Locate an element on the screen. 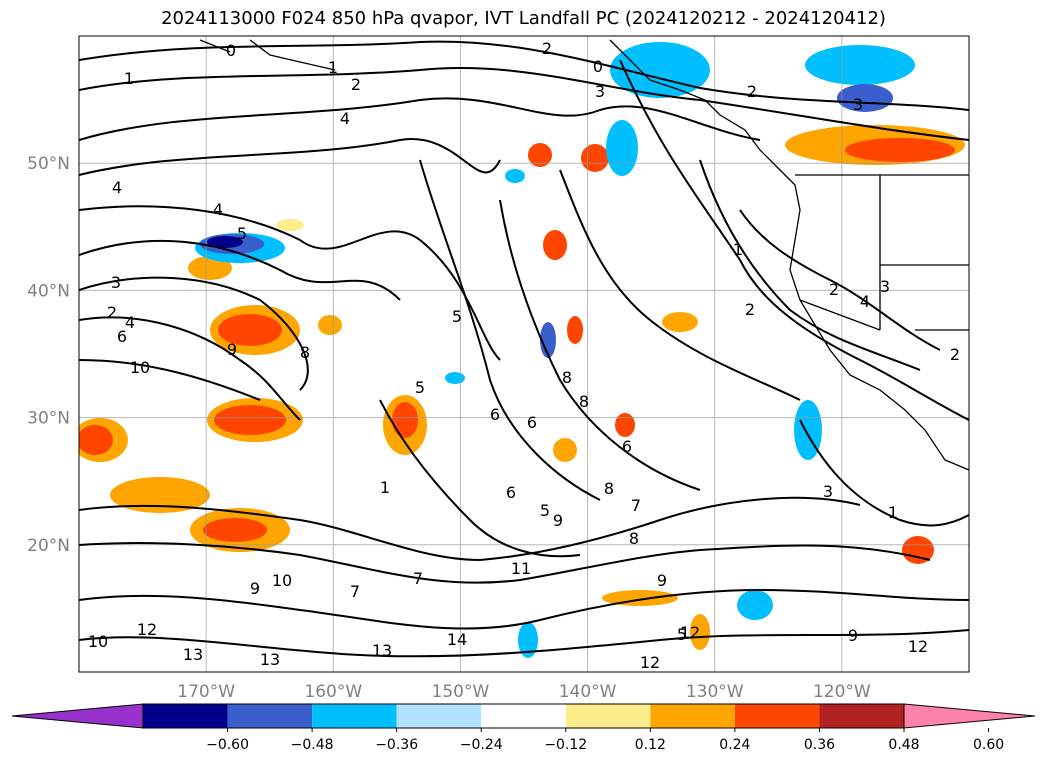  contour-label: 14 is located at coordinates (457, 639).